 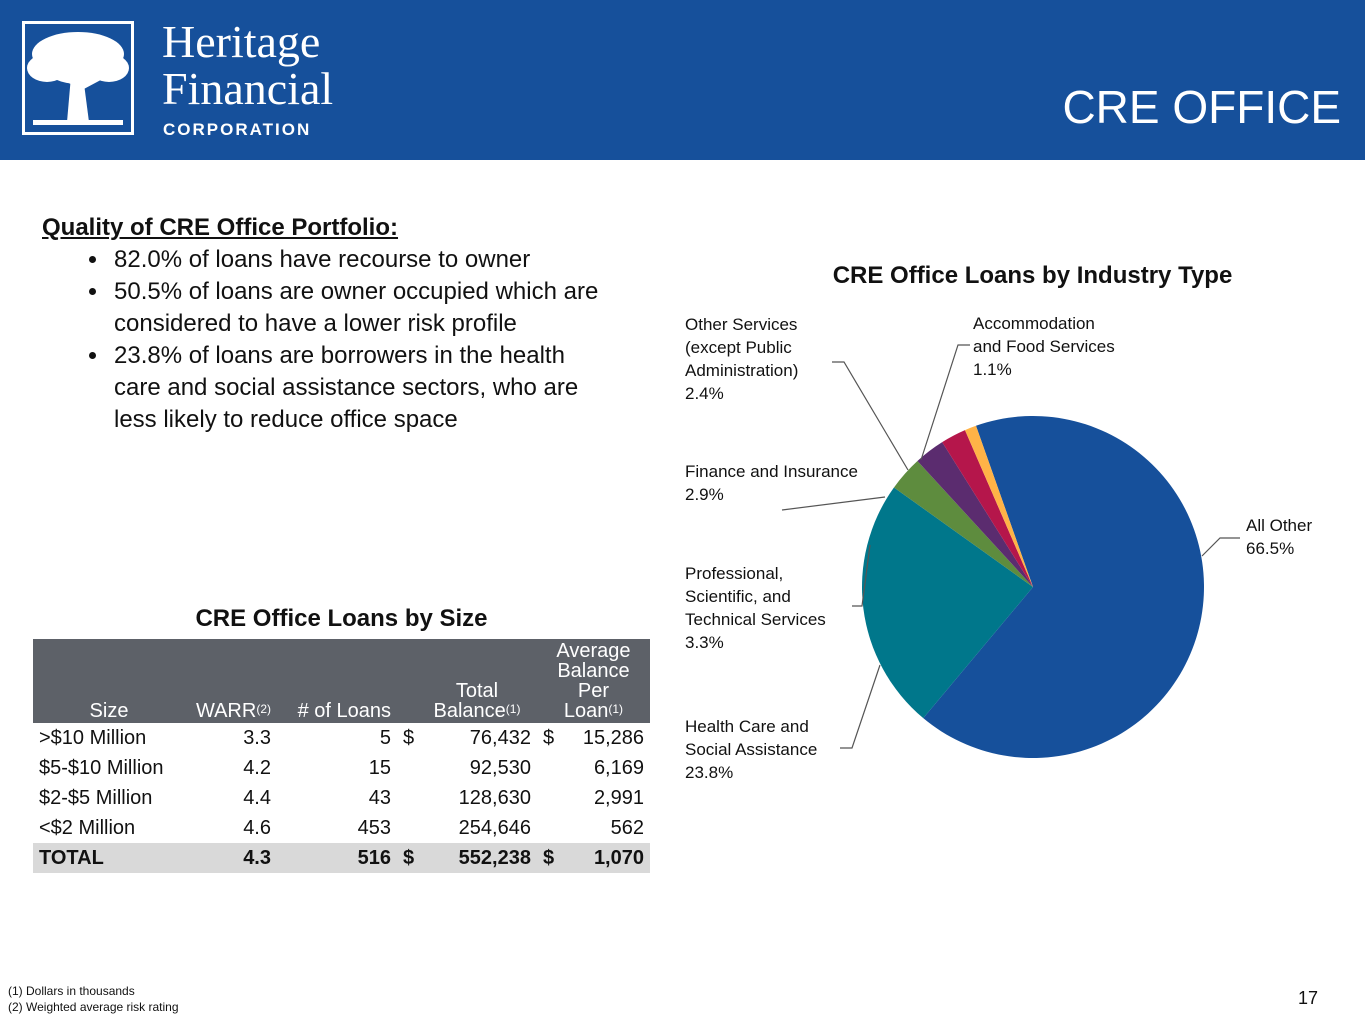 I want to click on pie-label-text: Social Assistance, so click(x=751, y=749).